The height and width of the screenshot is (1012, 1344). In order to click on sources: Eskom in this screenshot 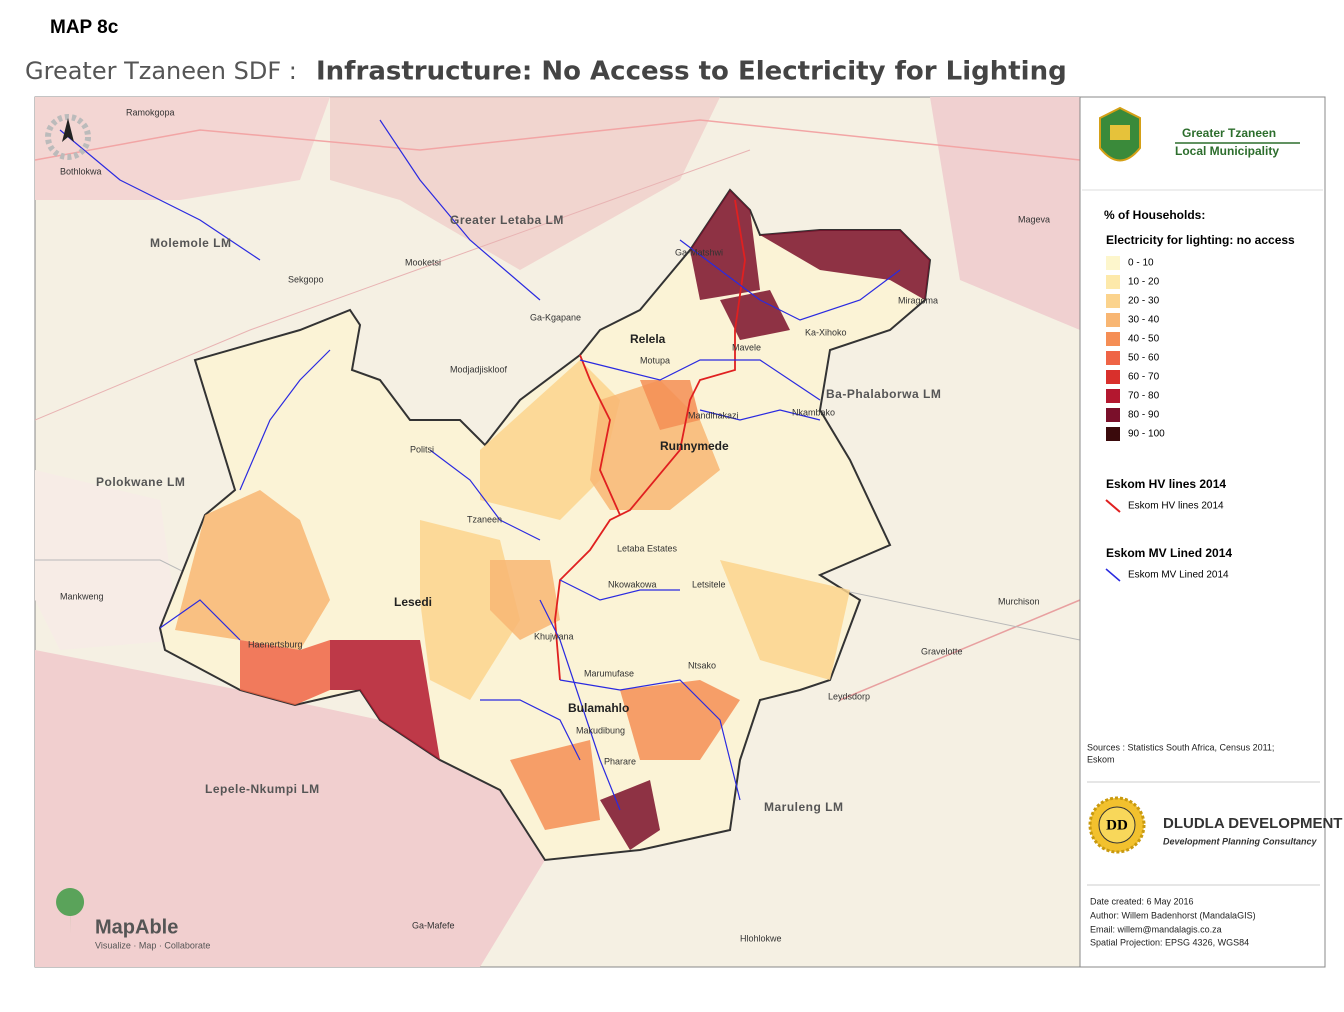, I will do `click(1101, 759)`.